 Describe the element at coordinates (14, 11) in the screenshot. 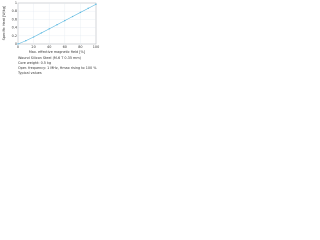

I see `y-tick-label: 0.8` at that location.